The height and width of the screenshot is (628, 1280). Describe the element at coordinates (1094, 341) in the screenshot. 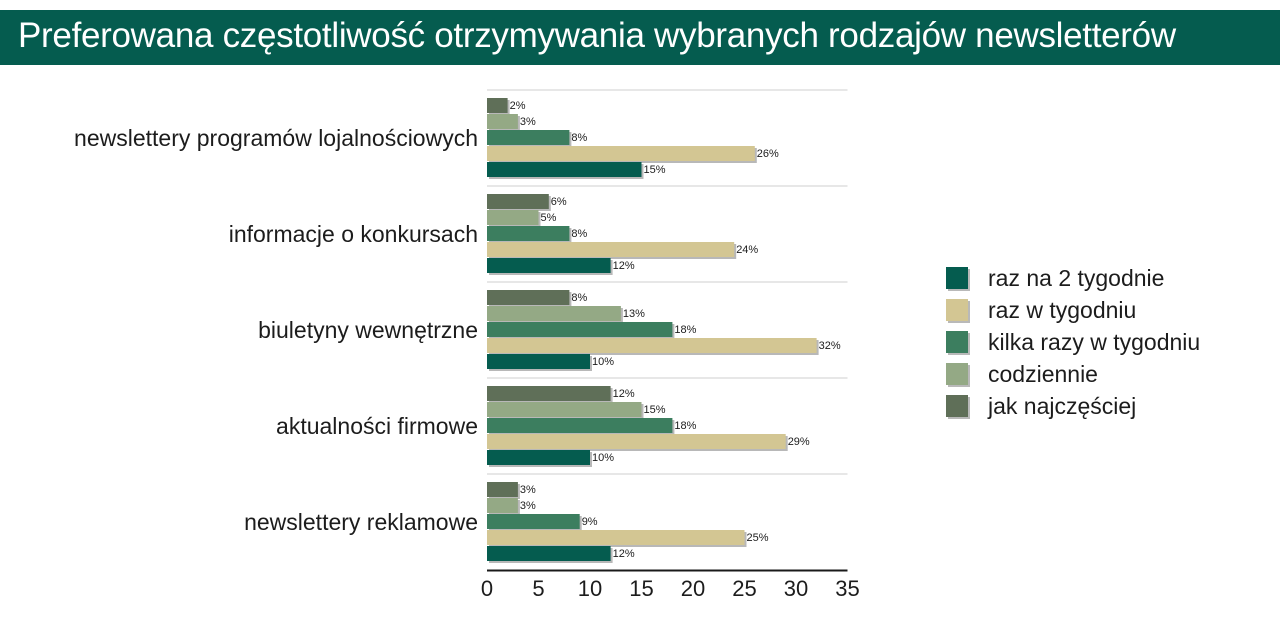

I see `legend-label: kilka razy w tygodniu` at that location.